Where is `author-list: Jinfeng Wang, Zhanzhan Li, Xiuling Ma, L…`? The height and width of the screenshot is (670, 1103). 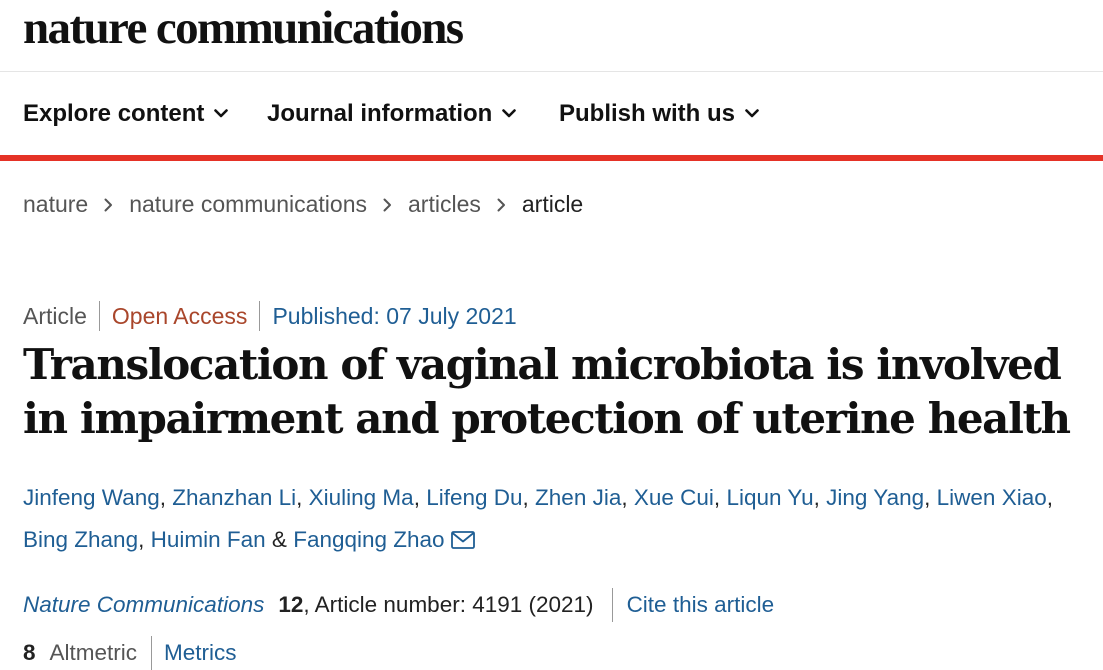 author-list: Jinfeng Wang, Zhanzhan Li, Xiuling Ma, L… is located at coordinates (560, 520).